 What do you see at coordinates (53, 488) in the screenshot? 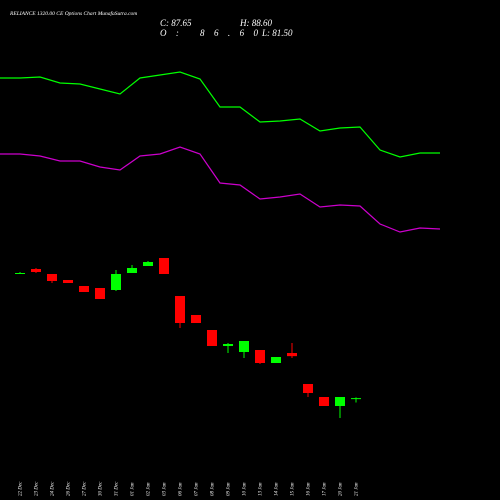
I see `x-tick-label: 24 Dec` at bounding box center [53, 488].